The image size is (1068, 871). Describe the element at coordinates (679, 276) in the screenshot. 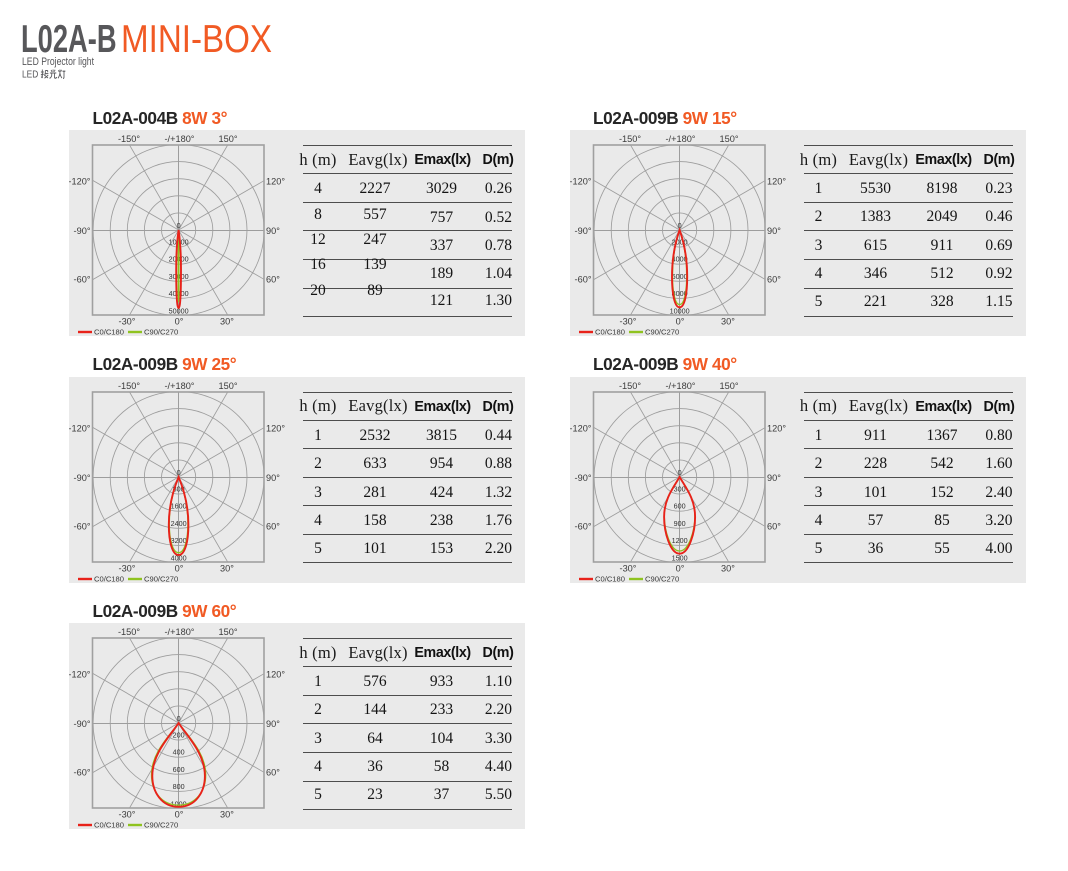

I see `svg-text: 6000` at that location.